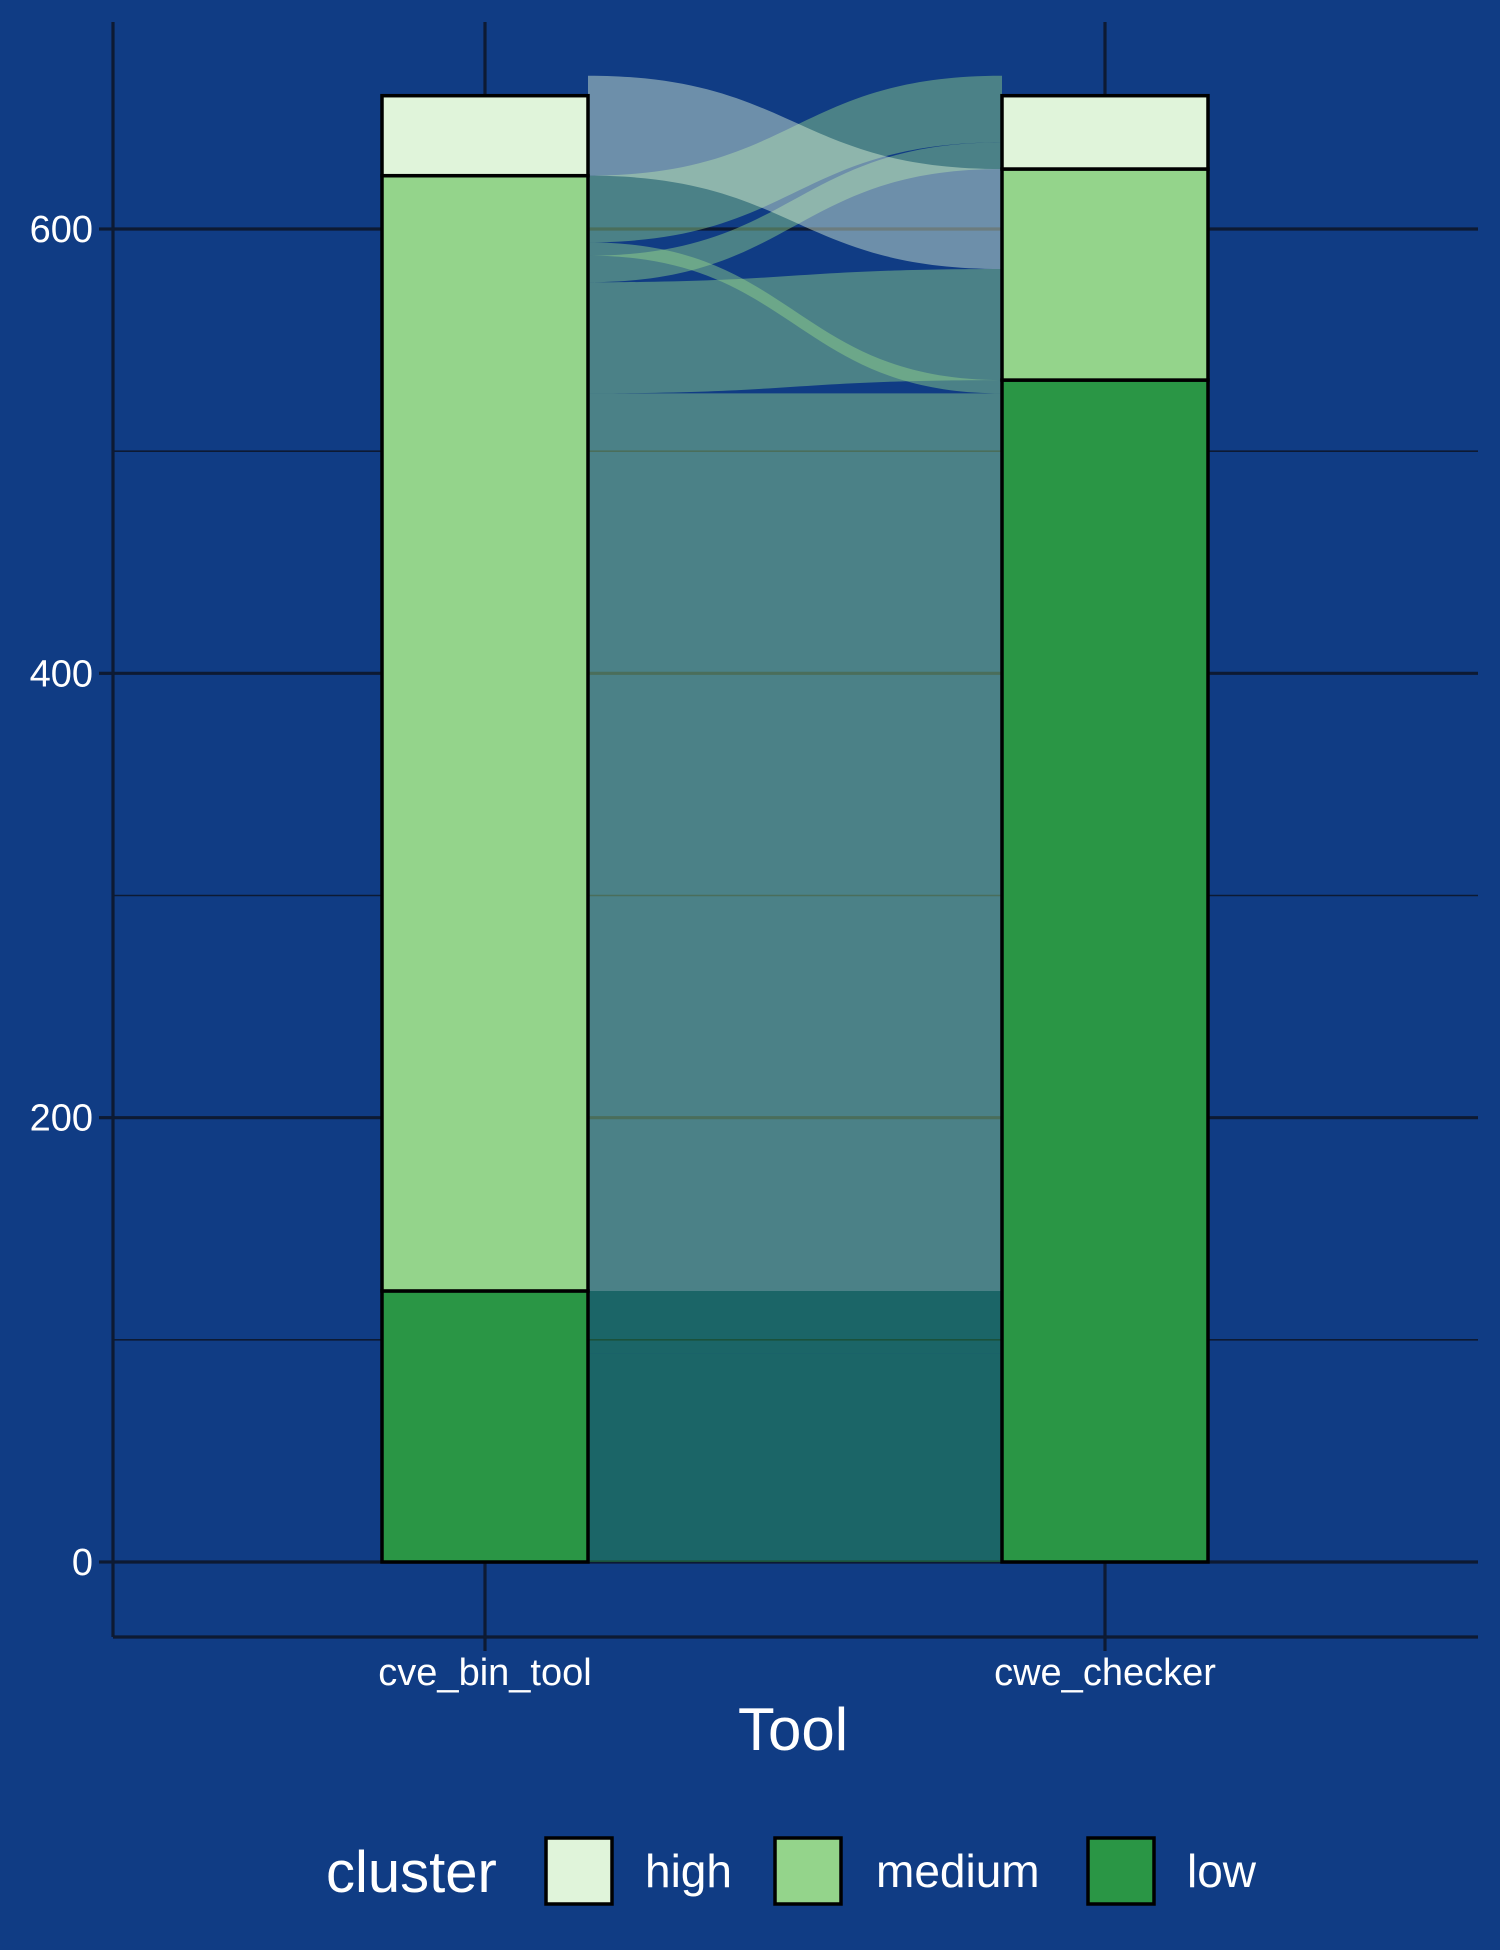 The image size is (1500, 1950). Describe the element at coordinates (485, 135) in the screenshot. I see `stratum-cve_bin_tool-high` at that location.